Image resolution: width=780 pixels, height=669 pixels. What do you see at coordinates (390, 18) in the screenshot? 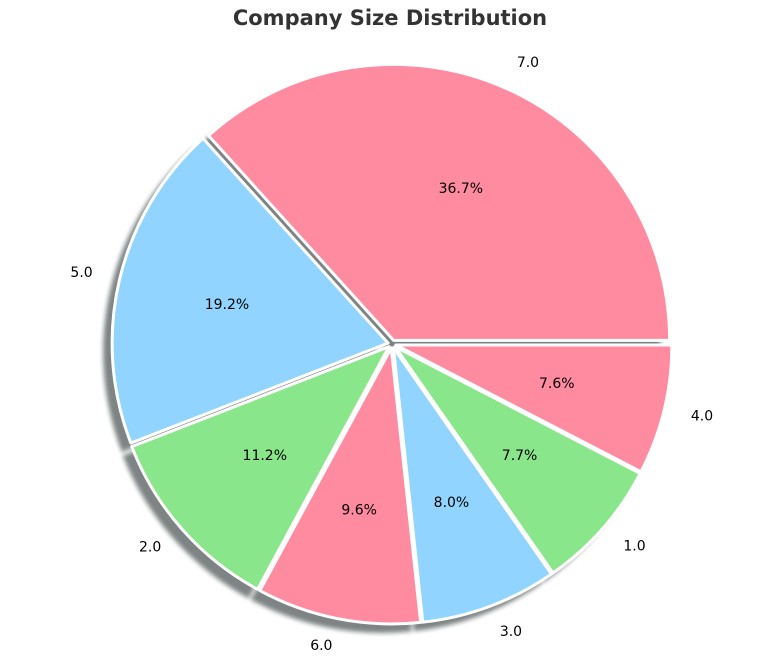
I see `chart-title: Company Size Distribution` at bounding box center [390, 18].